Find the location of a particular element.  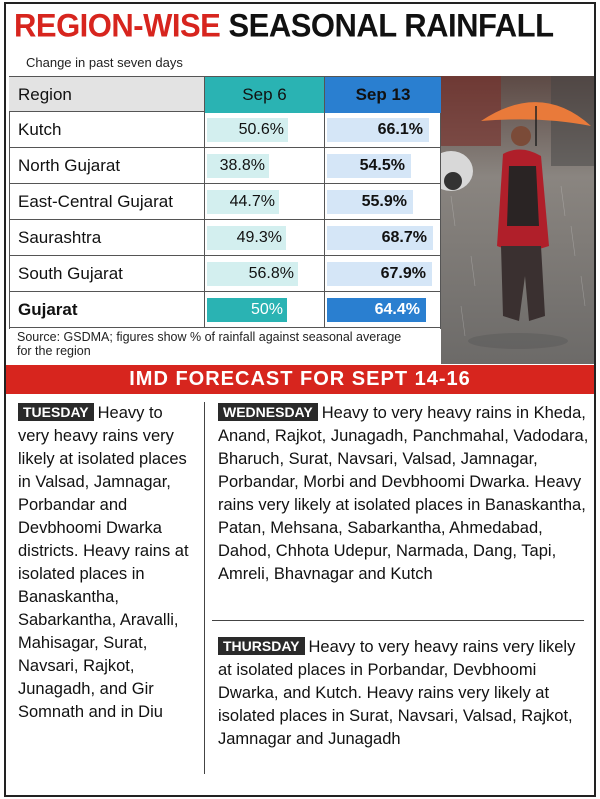

region-name: South Gujarat is located at coordinates (107, 274).